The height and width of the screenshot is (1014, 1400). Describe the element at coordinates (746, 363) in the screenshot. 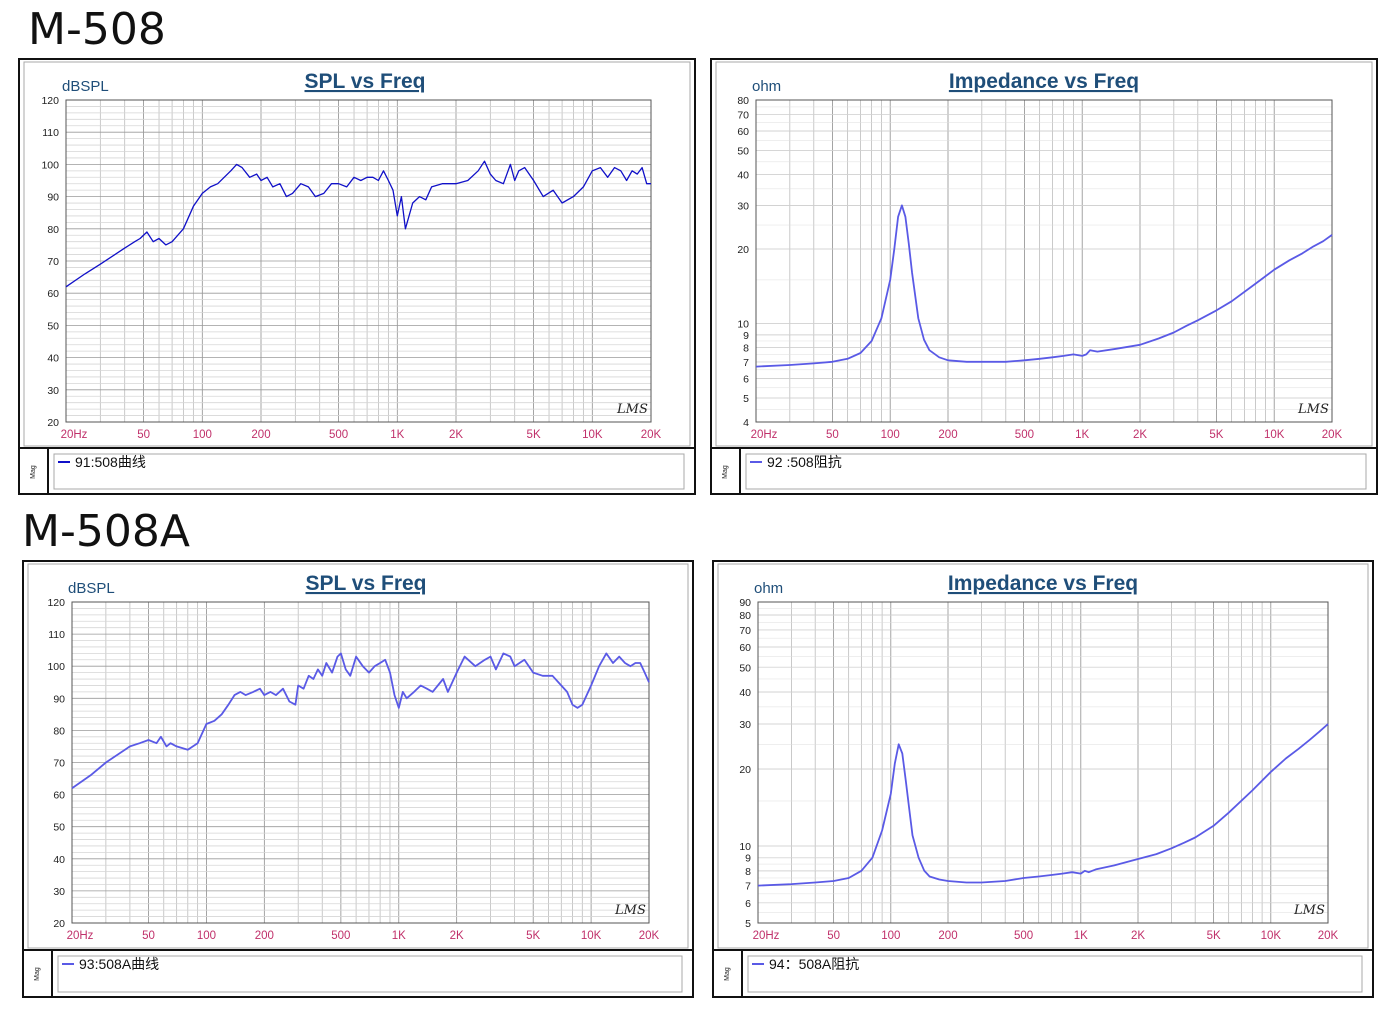

I see `y-tick-label: 7` at that location.